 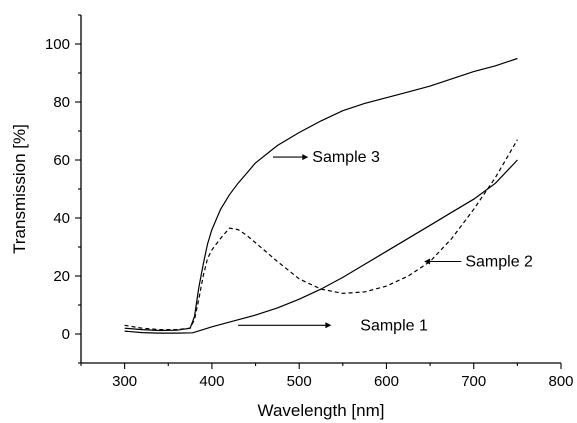 What do you see at coordinates (499, 262) in the screenshot?
I see `annotation-sample-2-label: Sample 2` at bounding box center [499, 262].